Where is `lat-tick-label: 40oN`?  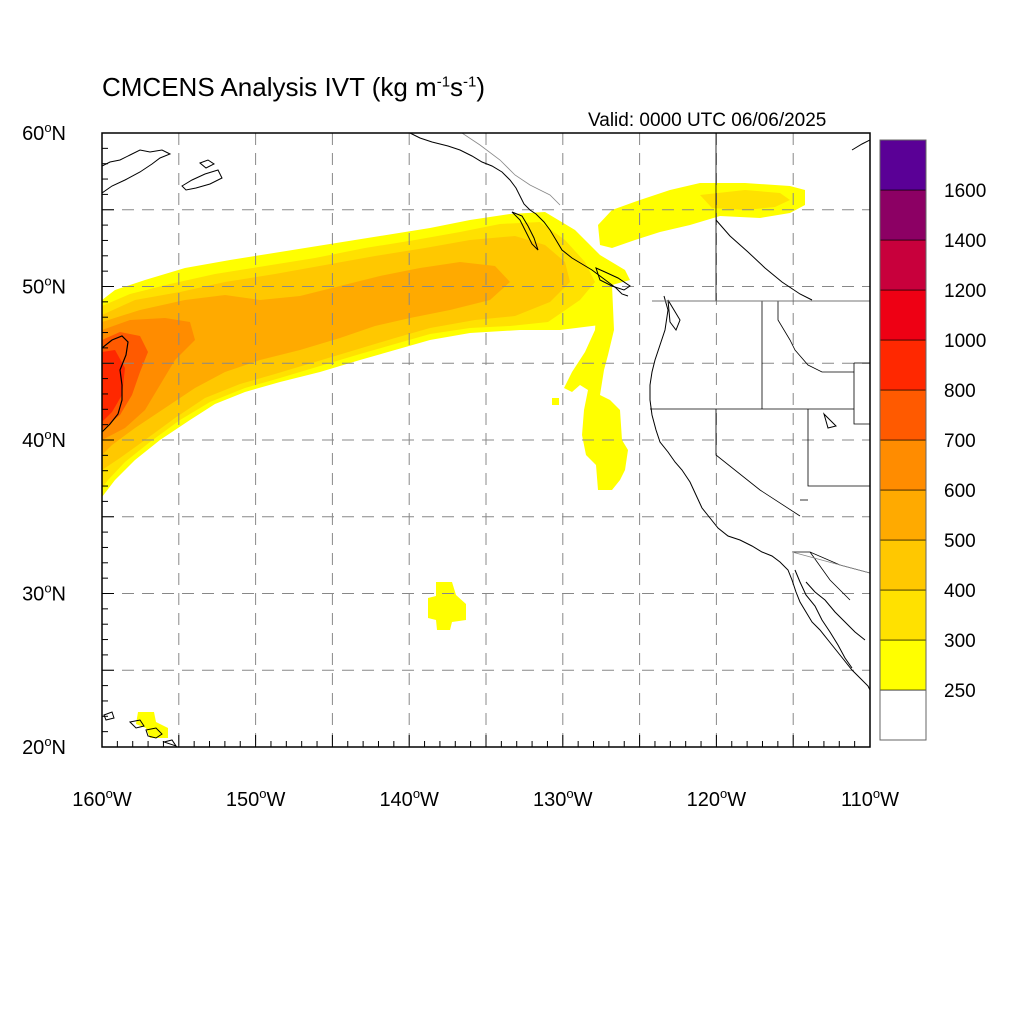 lat-tick-label: 40oN is located at coordinates (44, 439).